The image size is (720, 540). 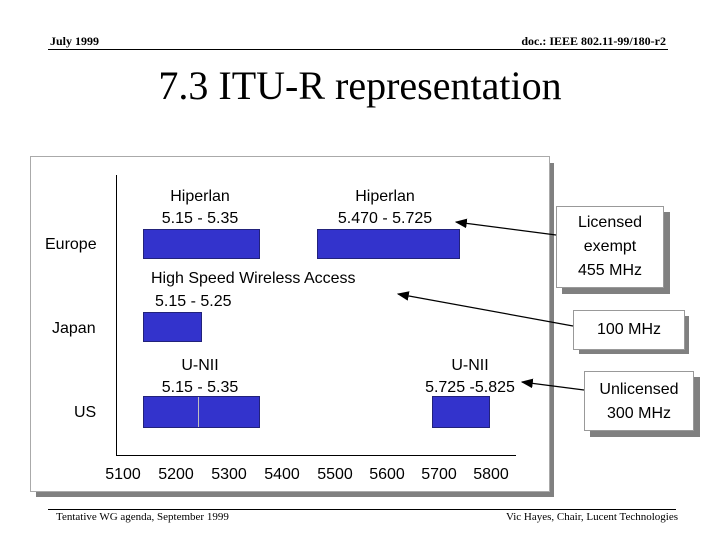 I want to click on band-range: 5.725 -5.825, so click(x=470, y=387).